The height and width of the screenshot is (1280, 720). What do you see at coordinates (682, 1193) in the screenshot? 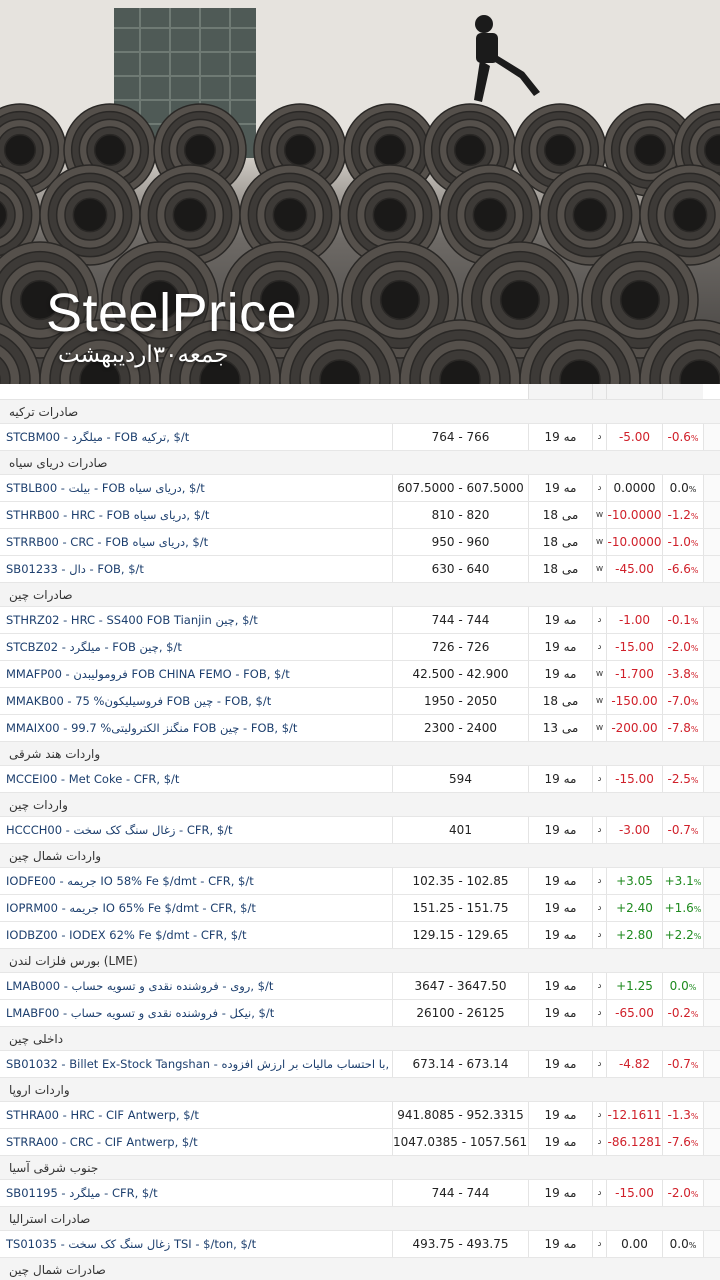
I see `percent-change: -2.0%` at bounding box center [682, 1193].